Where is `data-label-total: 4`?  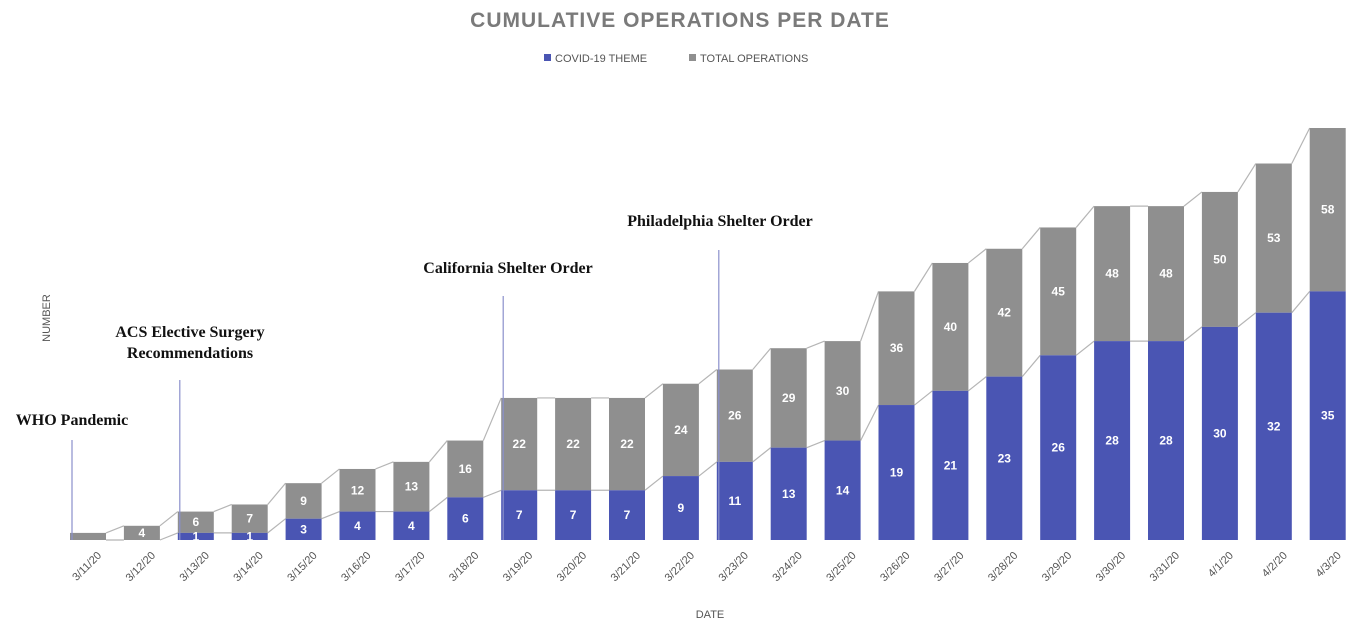
data-label-total: 4 is located at coordinates (142, 533).